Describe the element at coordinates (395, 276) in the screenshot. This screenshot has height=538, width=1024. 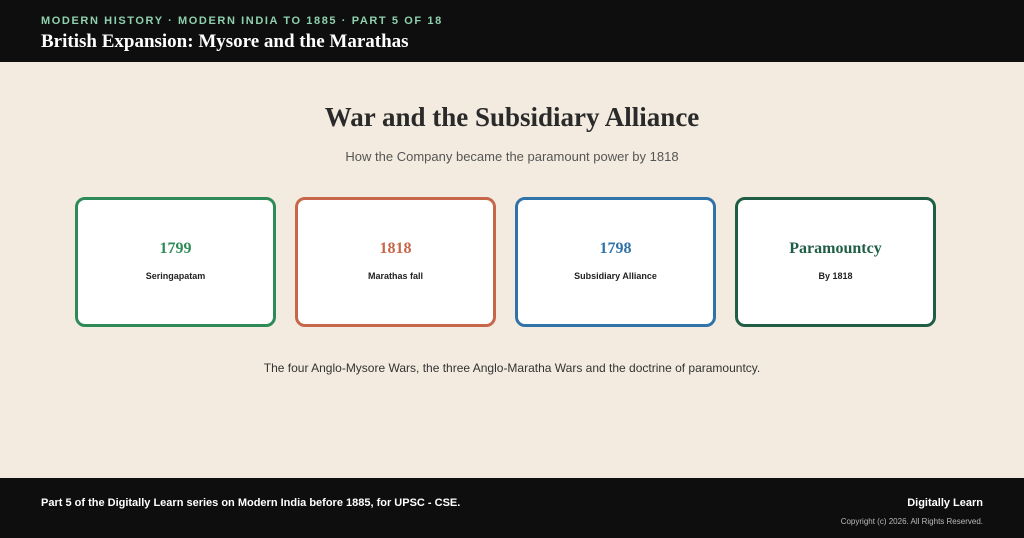
I see `card-label: Marathas fall` at that location.